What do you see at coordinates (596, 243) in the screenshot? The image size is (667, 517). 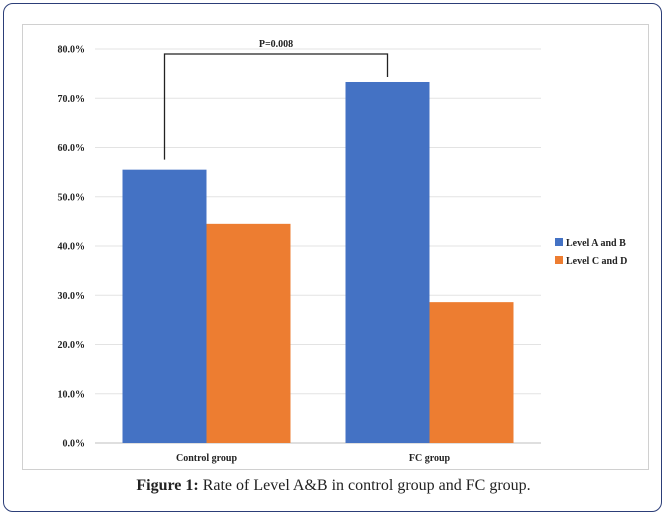 I see `legend-label: Level A and B` at bounding box center [596, 243].